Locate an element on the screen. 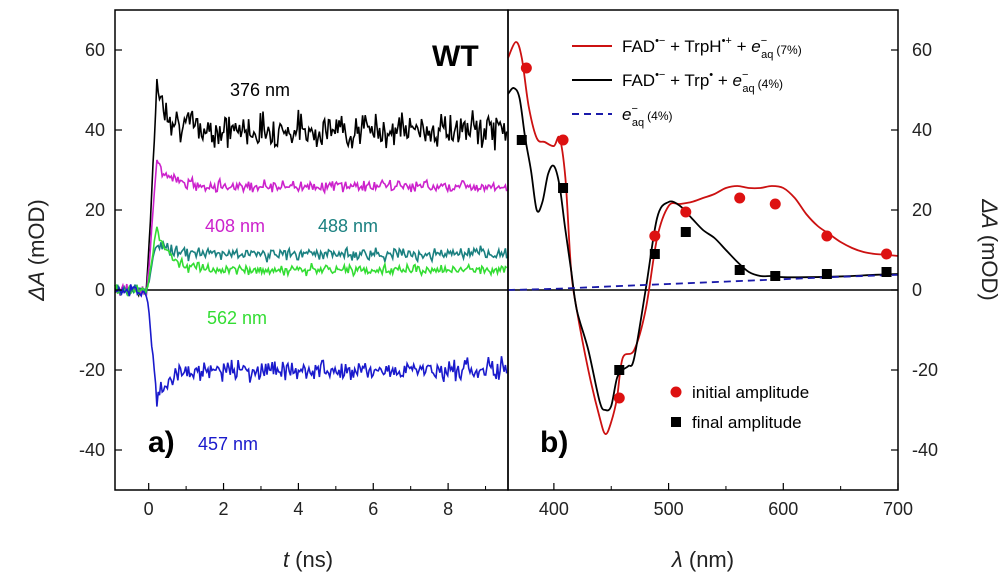 The image size is (1005, 583). y-tick-label-a: -40 is located at coordinates (92, 450).